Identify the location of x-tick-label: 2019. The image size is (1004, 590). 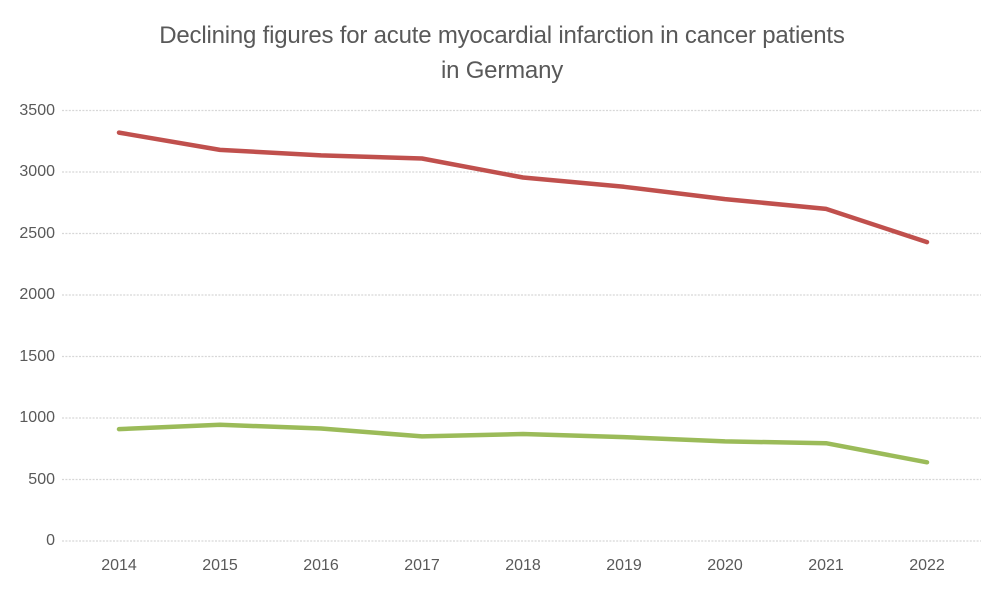
(624, 565).